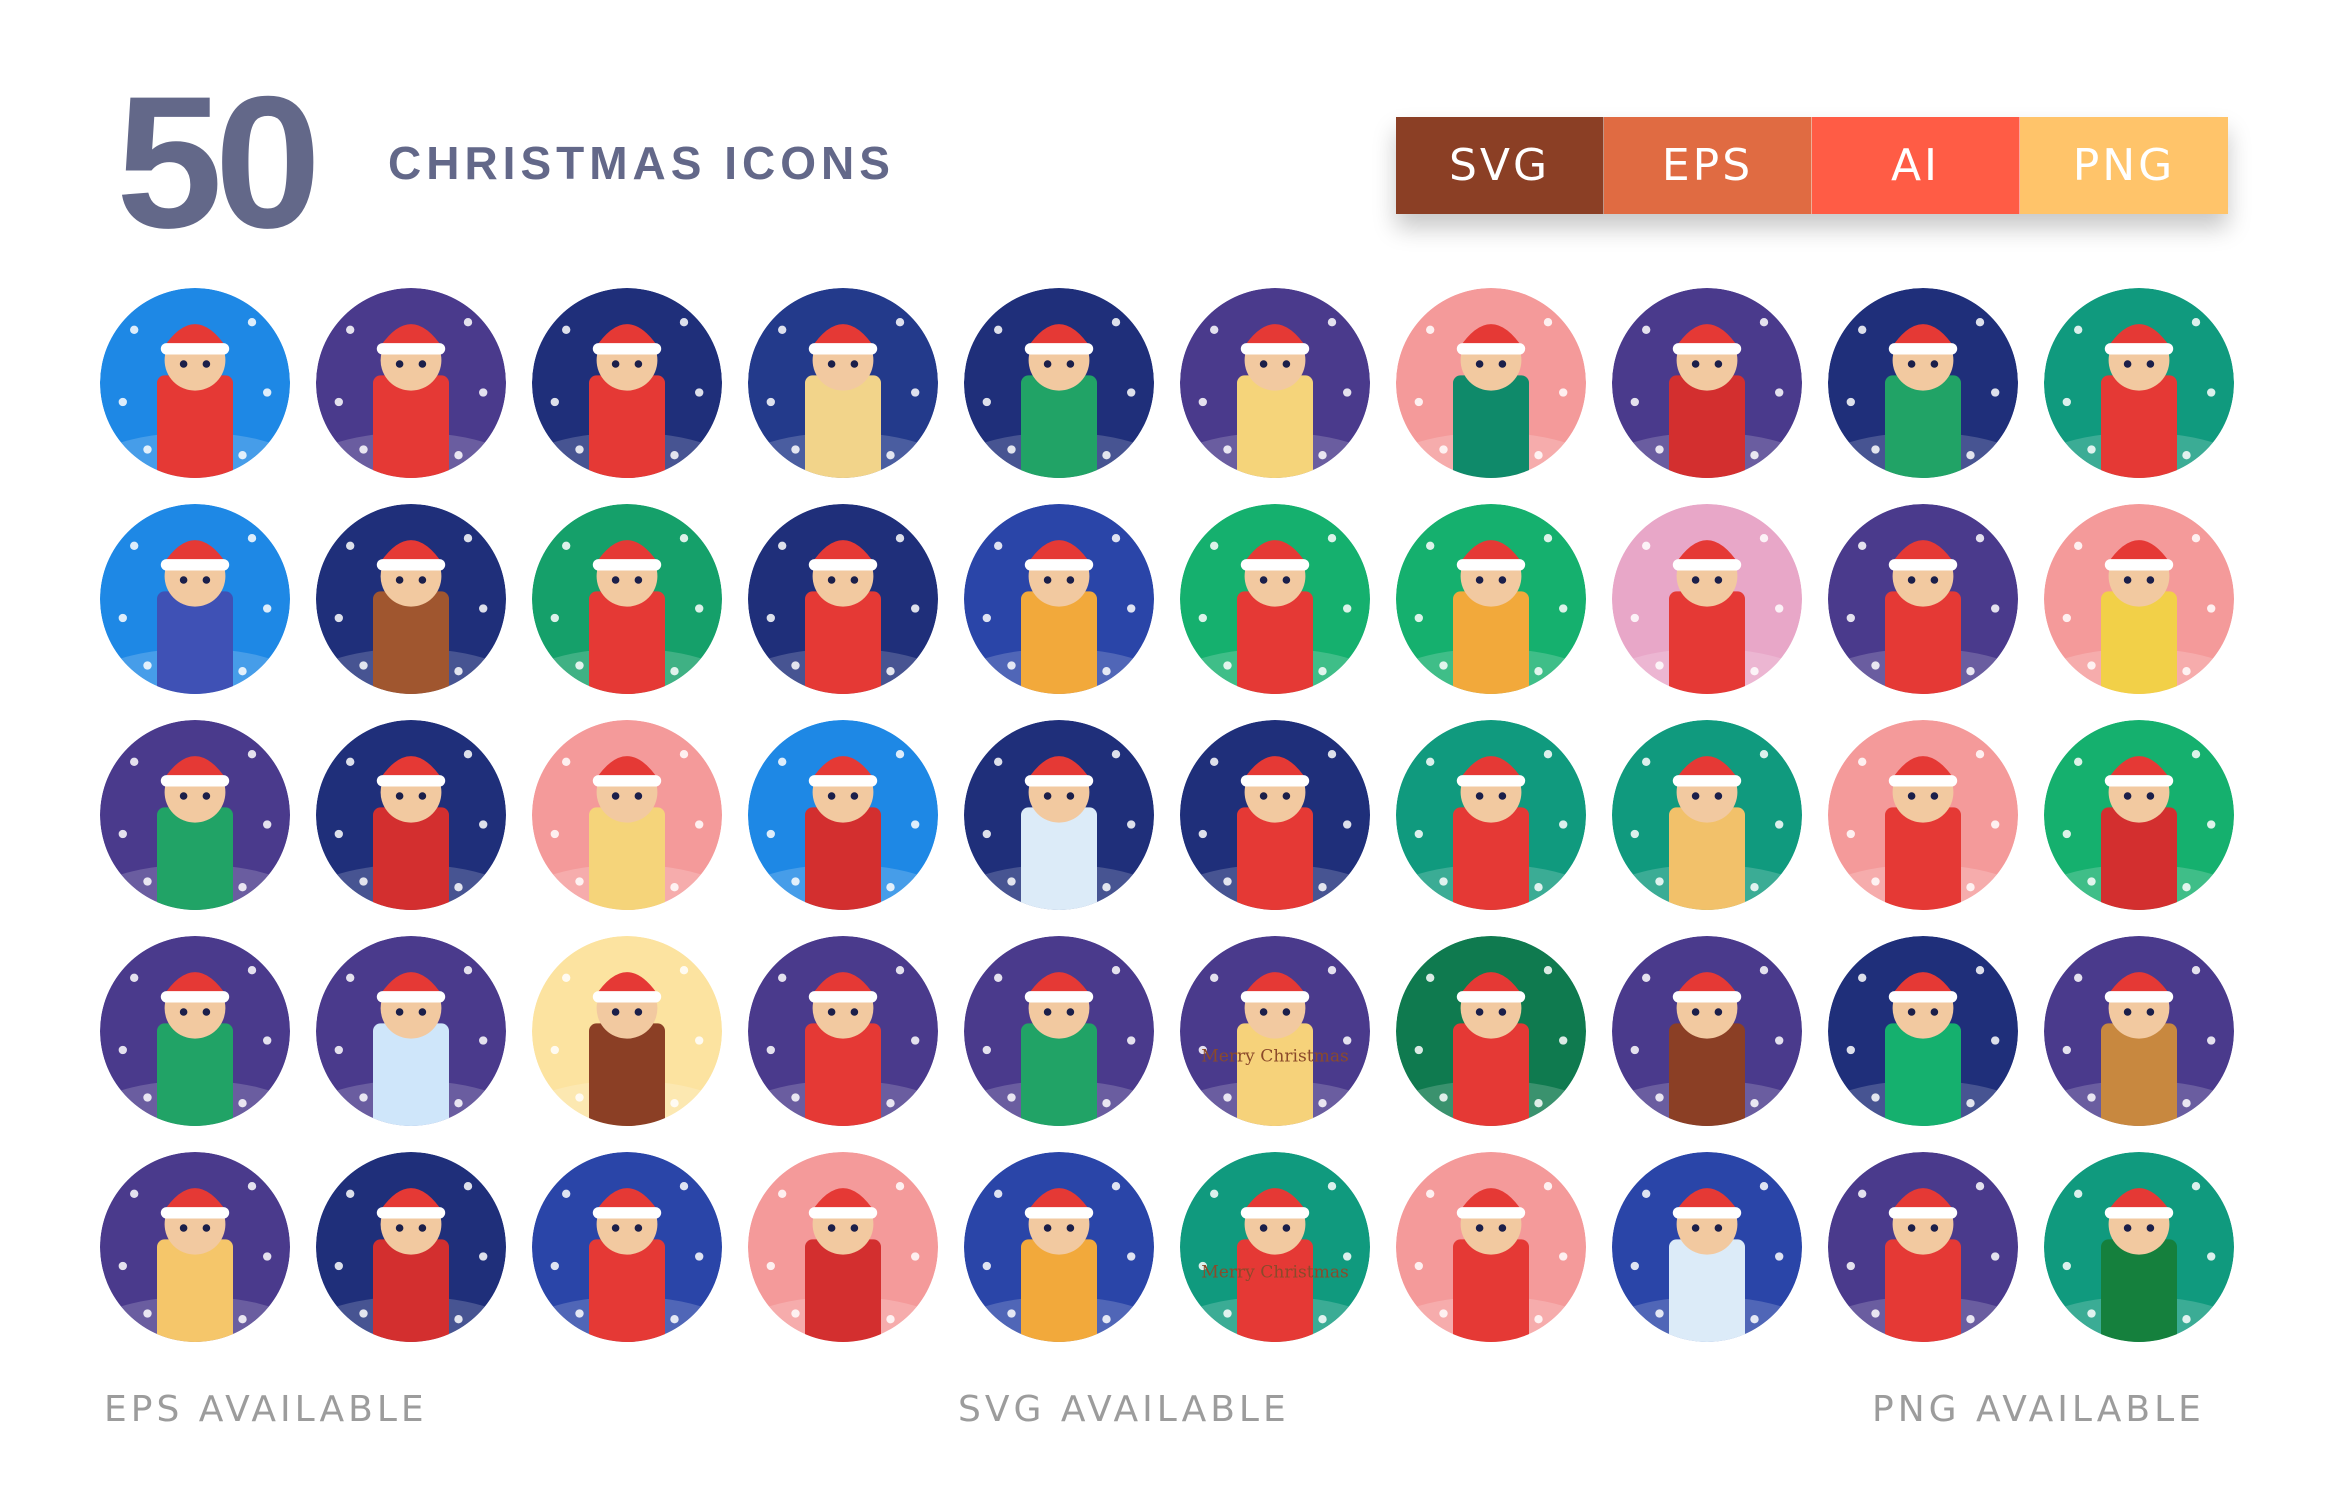 The height and width of the screenshot is (1500, 2340). I want to click on greeting-letter-glyph, so click(1491, 599).